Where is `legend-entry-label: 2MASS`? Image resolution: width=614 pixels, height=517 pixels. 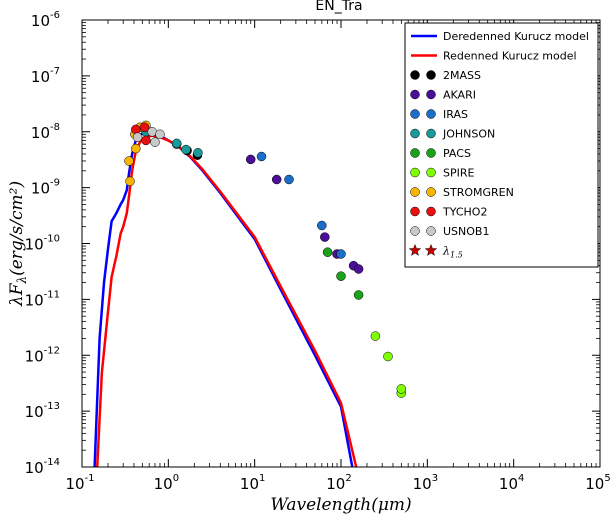 legend-entry-label: 2MASS is located at coordinates (462, 75).